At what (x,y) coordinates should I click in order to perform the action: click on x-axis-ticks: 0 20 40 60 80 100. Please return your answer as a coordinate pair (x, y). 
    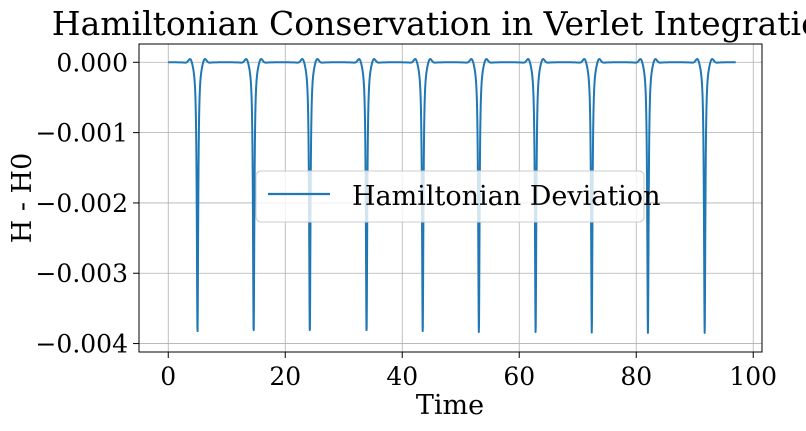
    Looking at the image, I should click on (468, 371).